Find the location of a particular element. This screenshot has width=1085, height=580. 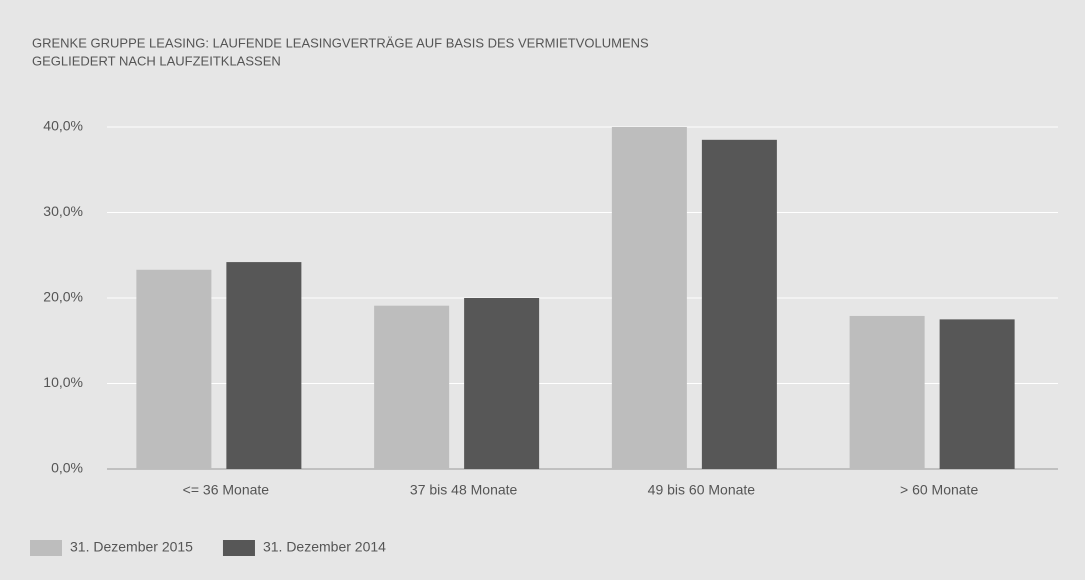

y-tick-label: 10,0% is located at coordinates (63, 382).